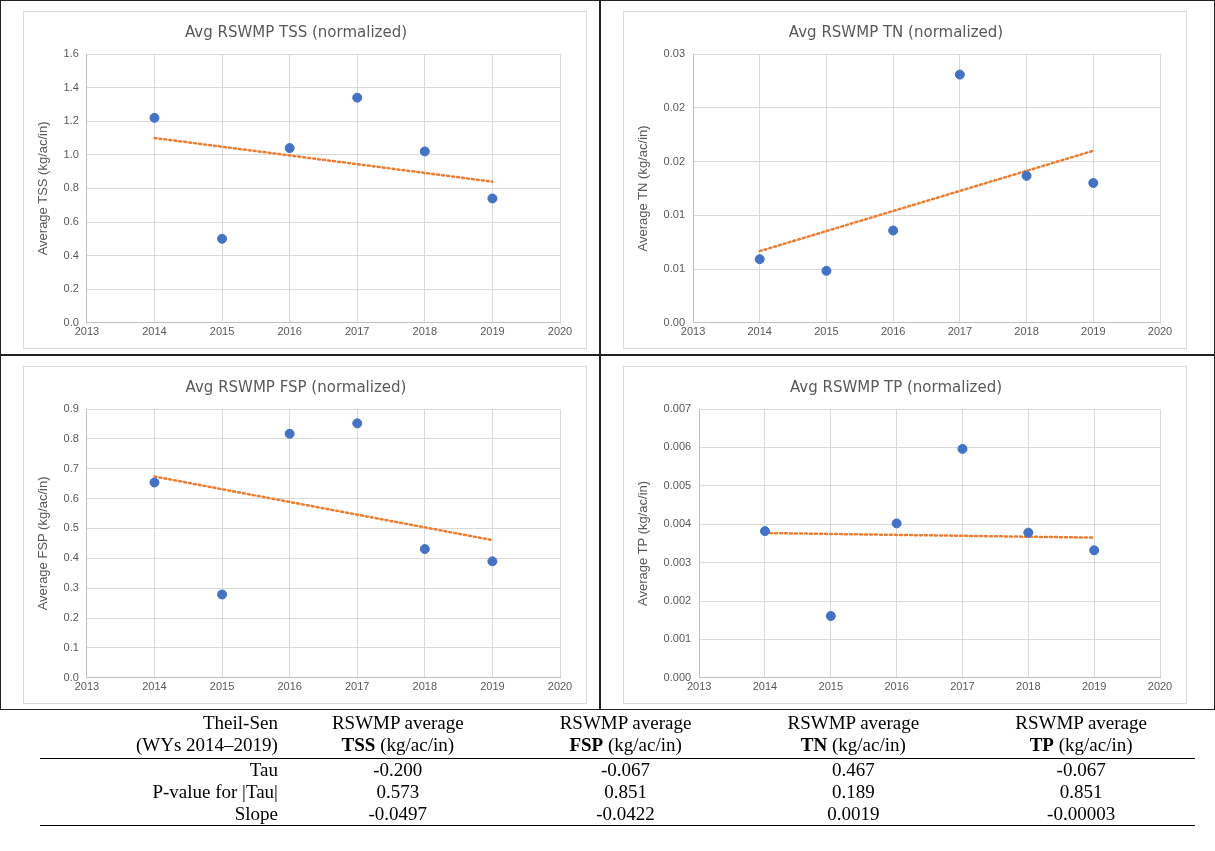  I want to click on text: -0.200, so click(398, 769).